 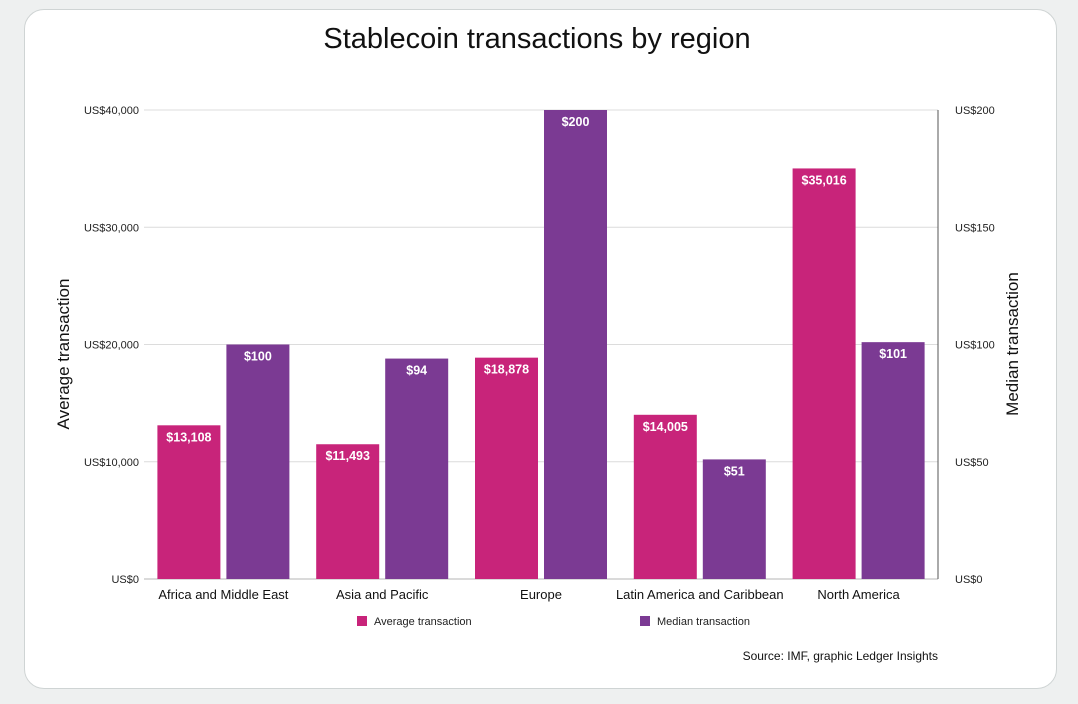 What do you see at coordinates (111, 346) in the screenshot?
I see `left-tick-label: US$20,000` at bounding box center [111, 346].